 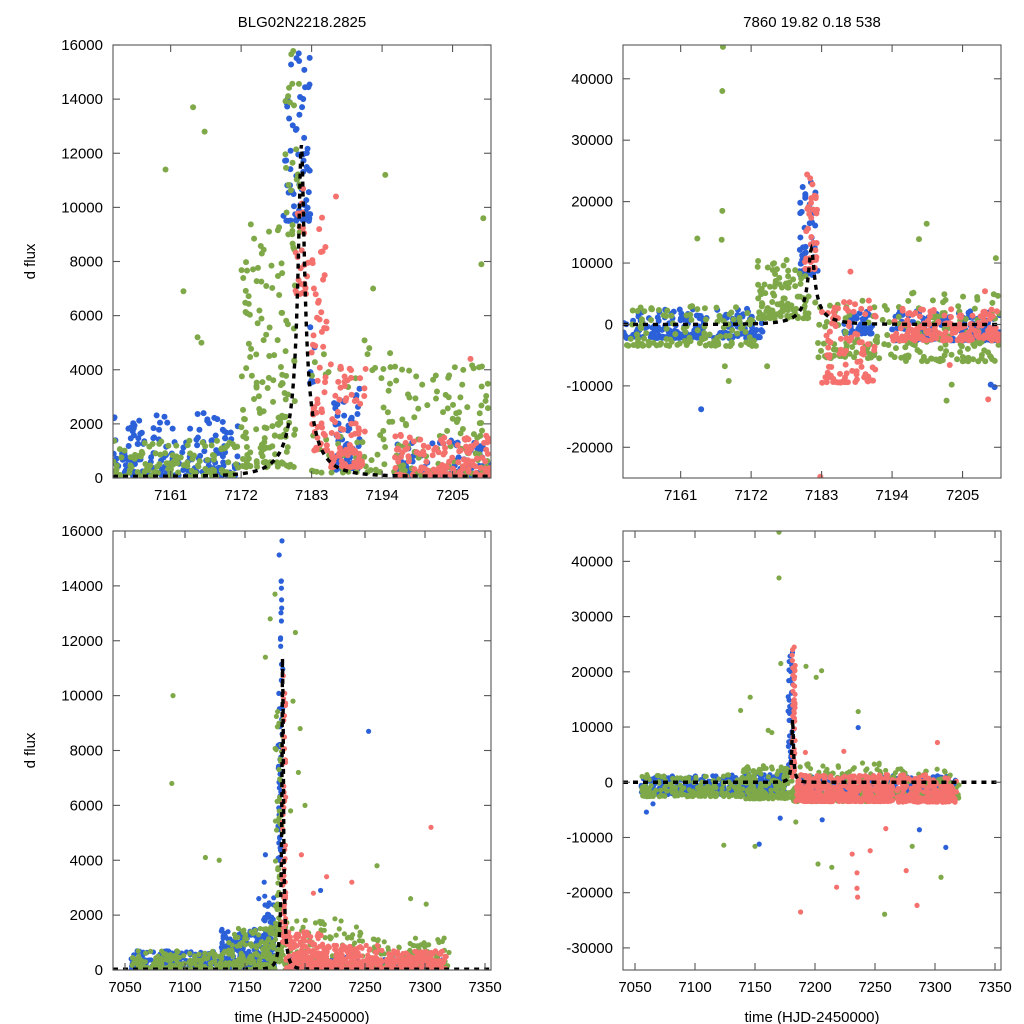 What do you see at coordinates (86, 262) in the screenshot?
I see `y-tick-label: 8000` at bounding box center [86, 262].